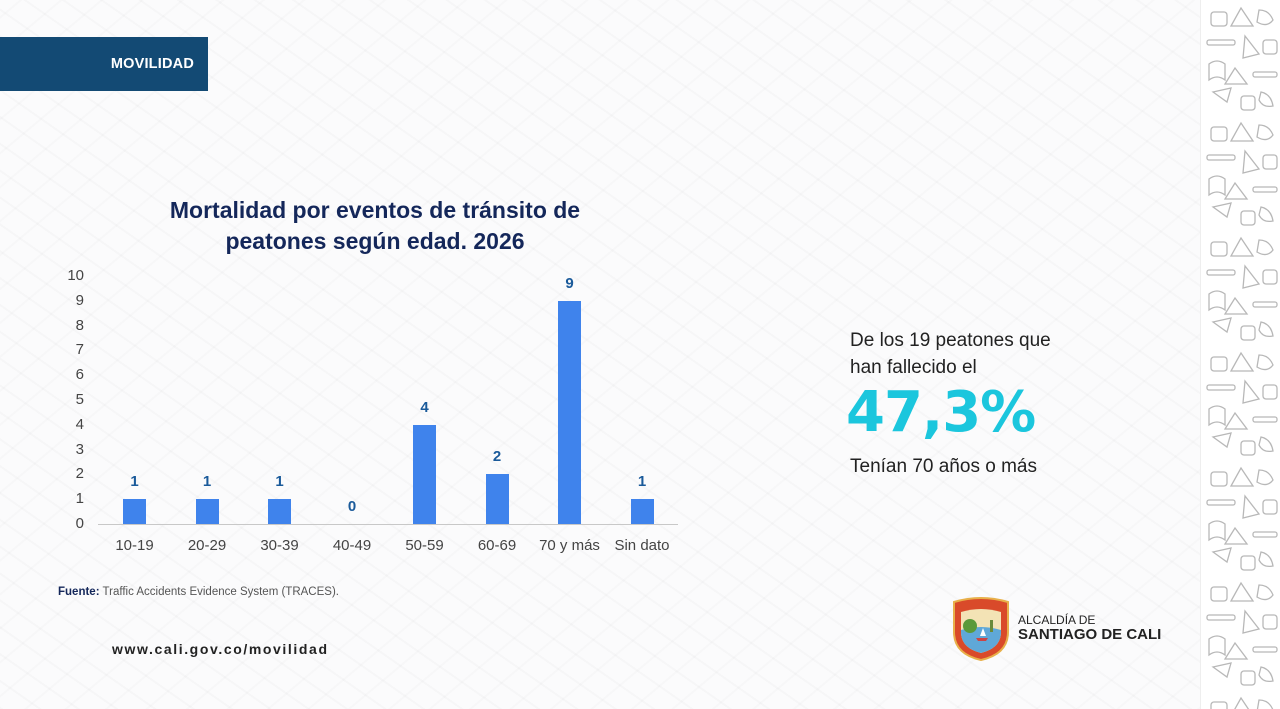 The height and width of the screenshot is (709, 1280). Describe the element at coordinates (642, 545) in the screenshot. I see `x-category-label: Sin dato` at that location.